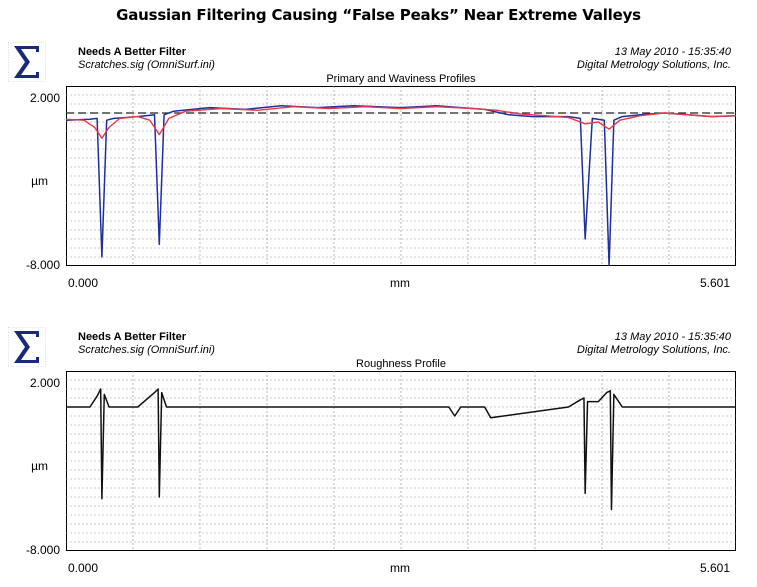 Image resolution: width=757 pixels, height=587 pixels. Describe the element at coordinates (401, 79) in the screenshot. I see `plot-title: Primary and Waviness Profiles` at that location.